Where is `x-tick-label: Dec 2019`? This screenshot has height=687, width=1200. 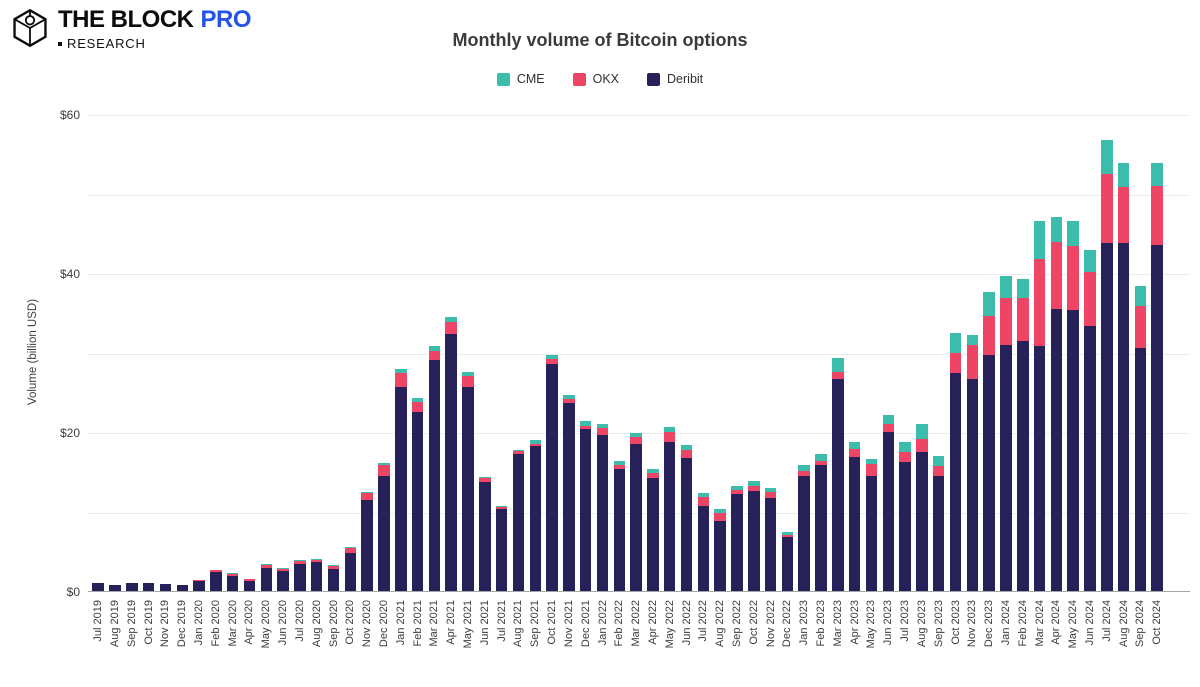 x-tick-label: Dec 2019 is located at coordinates (182, 624).